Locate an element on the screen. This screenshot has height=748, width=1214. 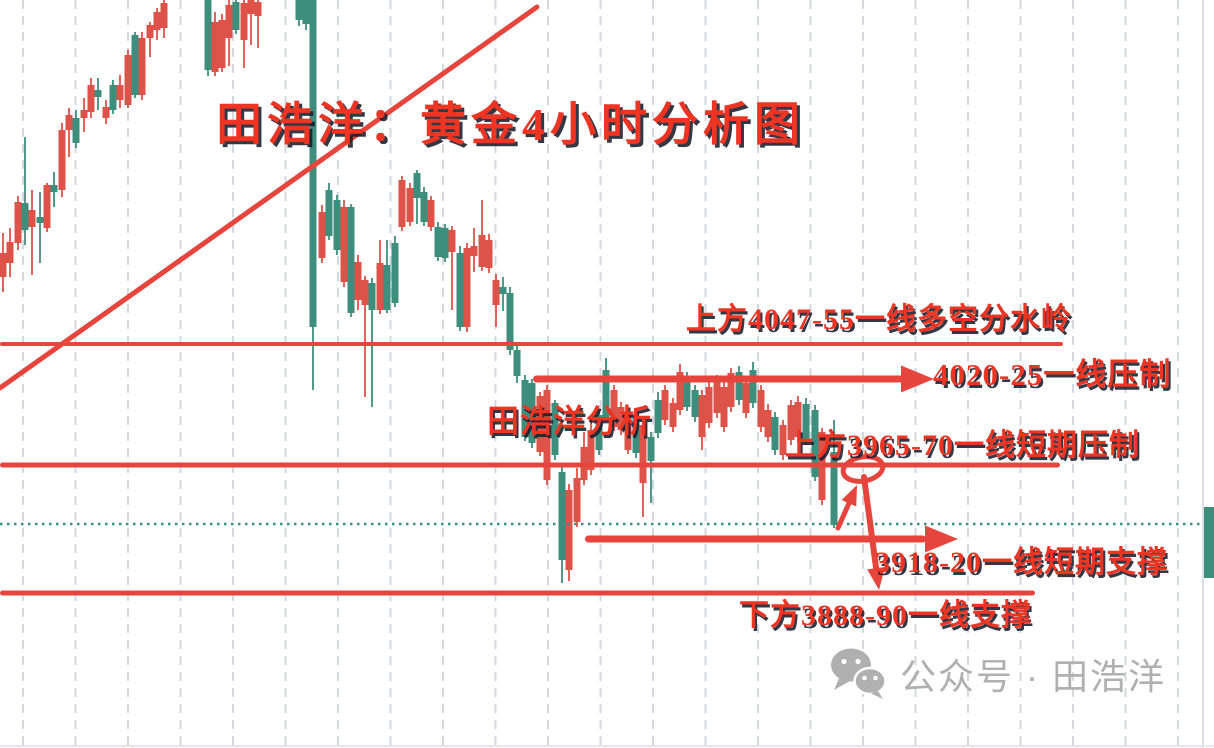
page-title: 田浩洋：黄金4小时分析图 is located at coordinates (510, 124).